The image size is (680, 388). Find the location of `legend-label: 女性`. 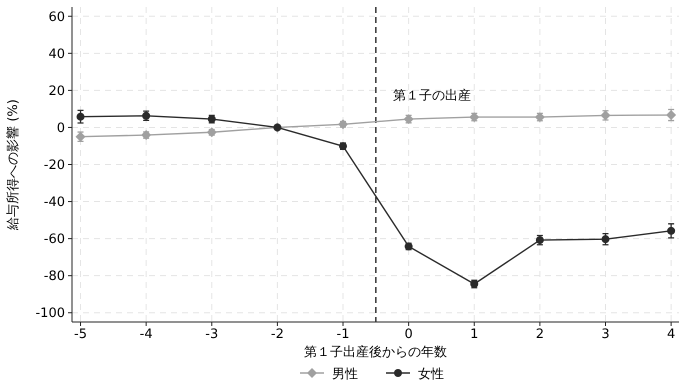

legend-label: 女性 is located at coordinates (431, 374).